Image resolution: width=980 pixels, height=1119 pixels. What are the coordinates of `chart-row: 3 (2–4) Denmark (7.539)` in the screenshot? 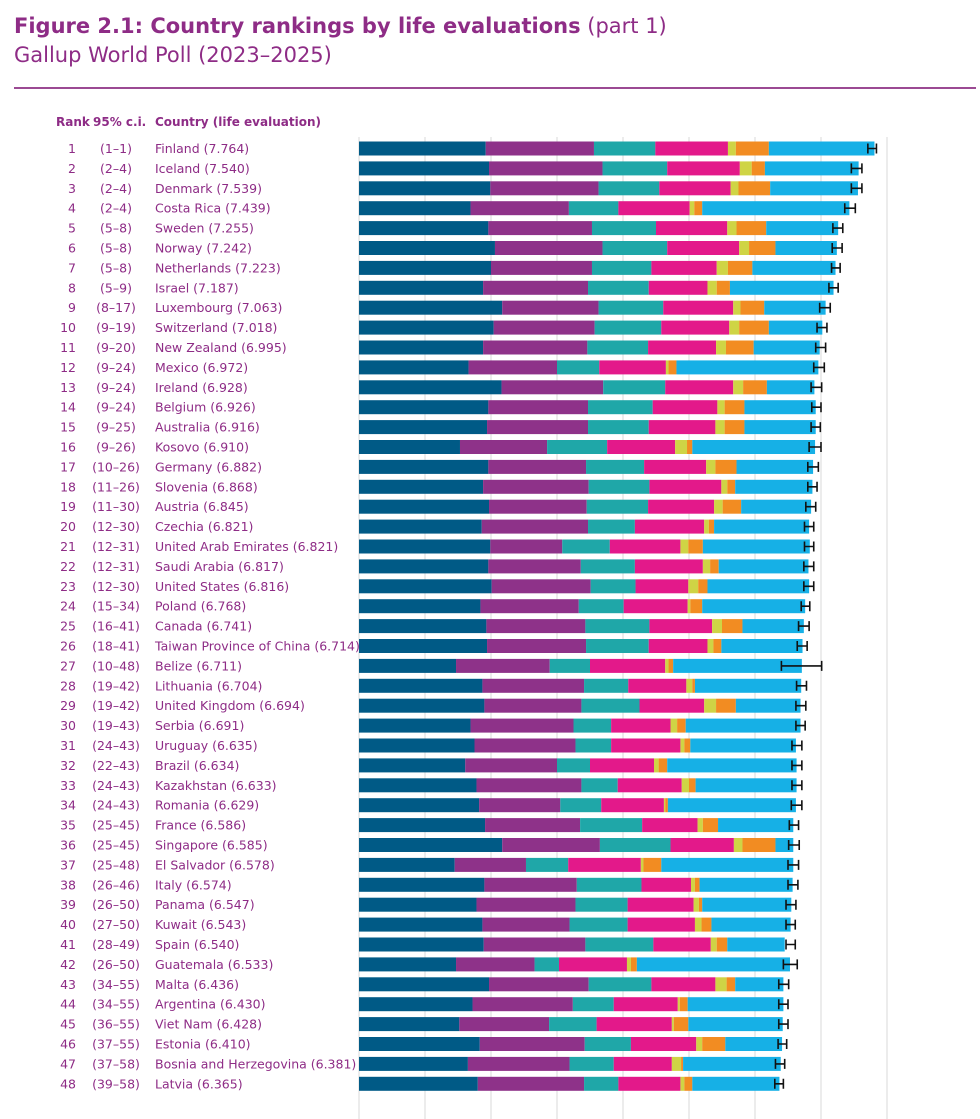 It's located at (465, 188).